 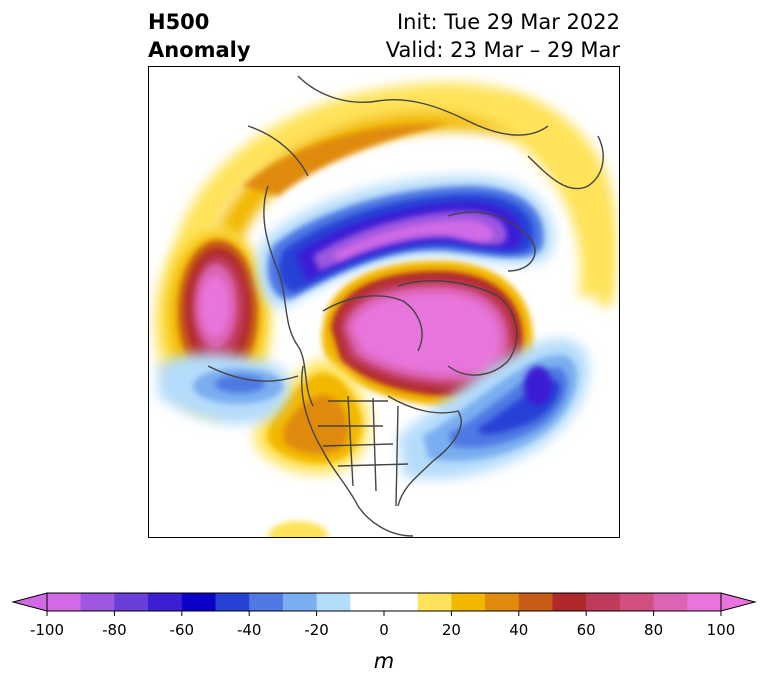 What do you see at coordinates (29, 602) in the screenshot?
I see `colorbar-left-arrow` at bounding box center [29, 602].